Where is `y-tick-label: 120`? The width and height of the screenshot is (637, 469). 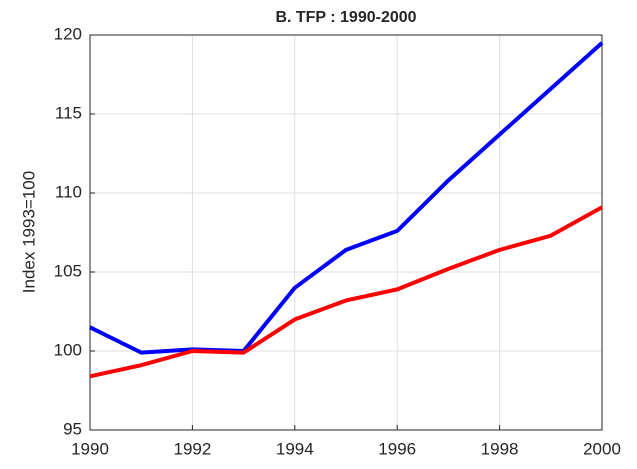
y-tick-label: 120 is located at coordinates (68, 33).